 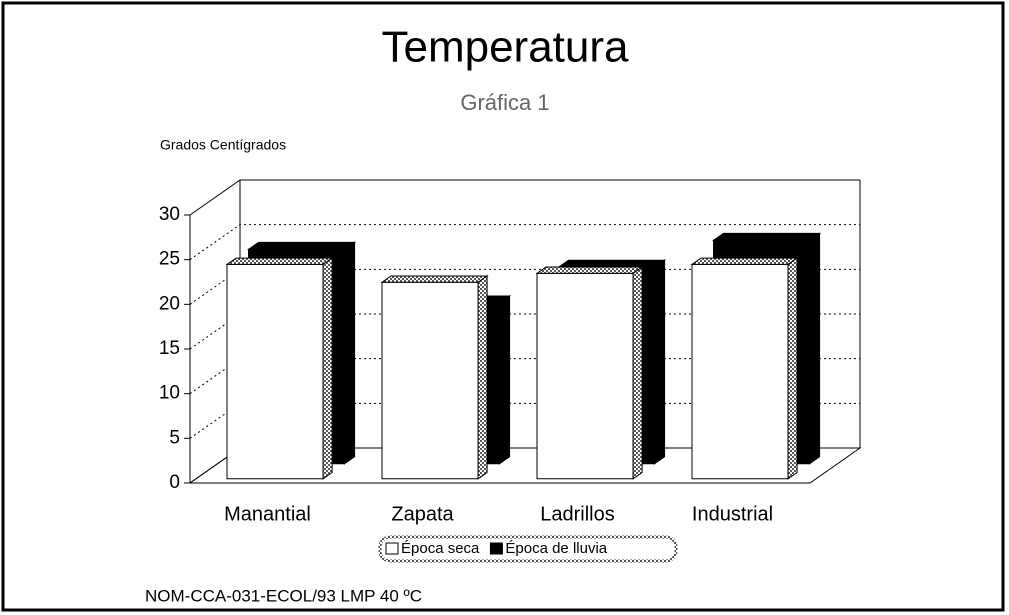 I want to click on y-tick-label: 30, so click(x=169, y=214).